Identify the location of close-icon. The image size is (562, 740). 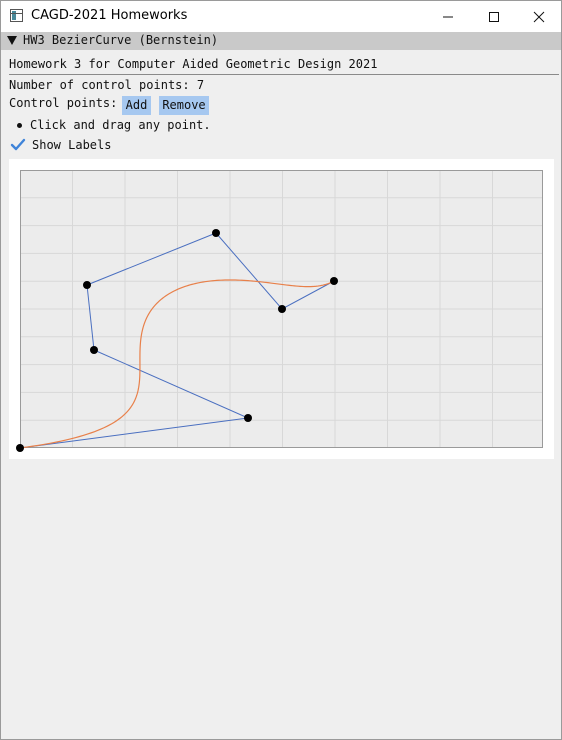
(539, 16).